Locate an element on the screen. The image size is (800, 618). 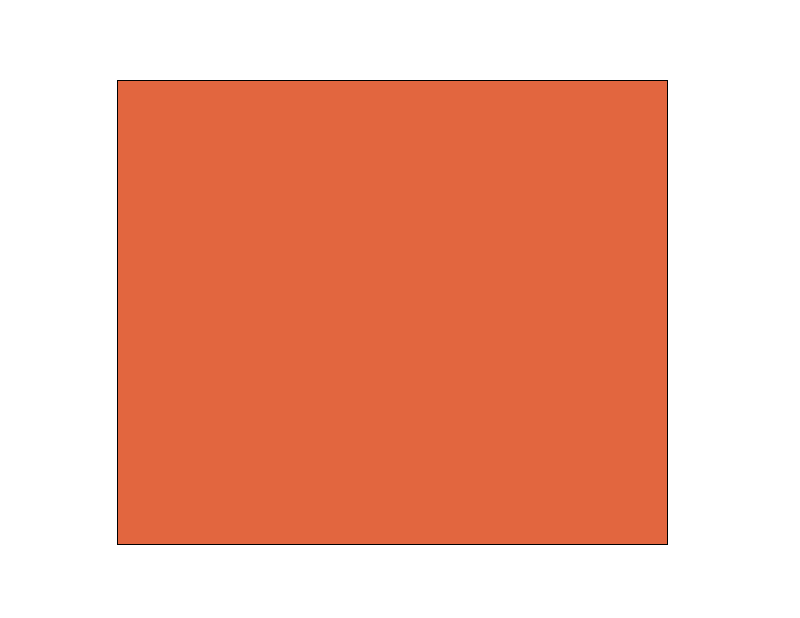
colorbar-tick-labels is located at coordinates (231, 66).